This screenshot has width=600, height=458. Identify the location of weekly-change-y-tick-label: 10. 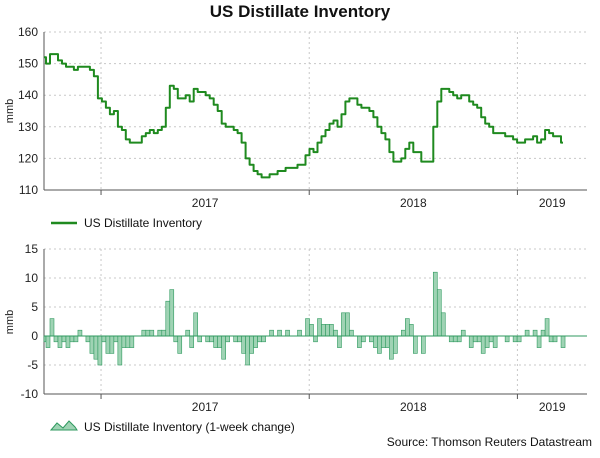
(32, 278).